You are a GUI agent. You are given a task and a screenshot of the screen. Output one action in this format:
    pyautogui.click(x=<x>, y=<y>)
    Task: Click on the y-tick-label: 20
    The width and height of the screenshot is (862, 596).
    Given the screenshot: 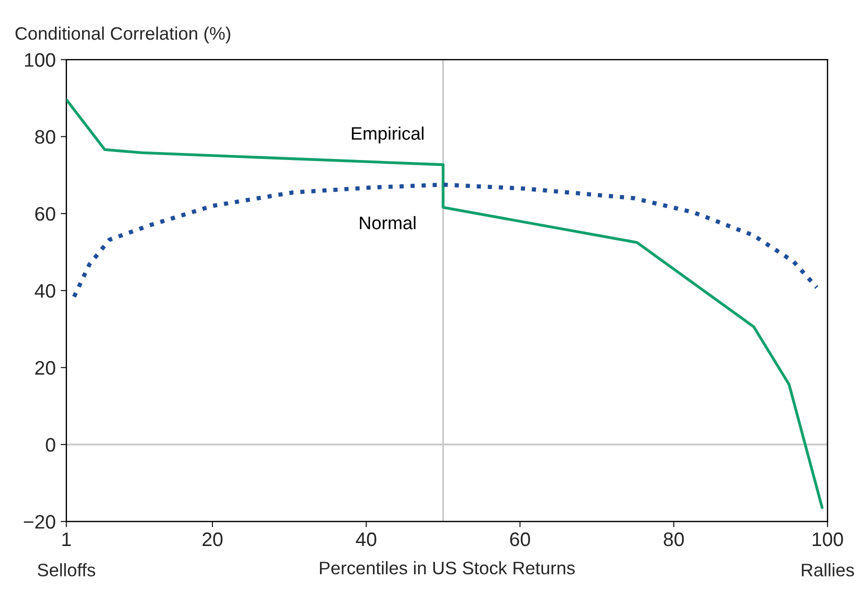 What is the action you would take?
    pyautogui.click(x=45, y=368)
    